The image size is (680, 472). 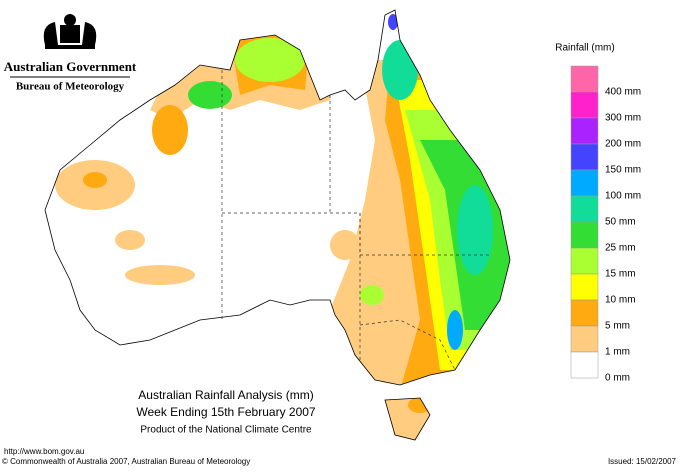 What do you see at coordinates (407, 419) in the screenshot?
I see `tasmania` at bounding box center [407, 419].